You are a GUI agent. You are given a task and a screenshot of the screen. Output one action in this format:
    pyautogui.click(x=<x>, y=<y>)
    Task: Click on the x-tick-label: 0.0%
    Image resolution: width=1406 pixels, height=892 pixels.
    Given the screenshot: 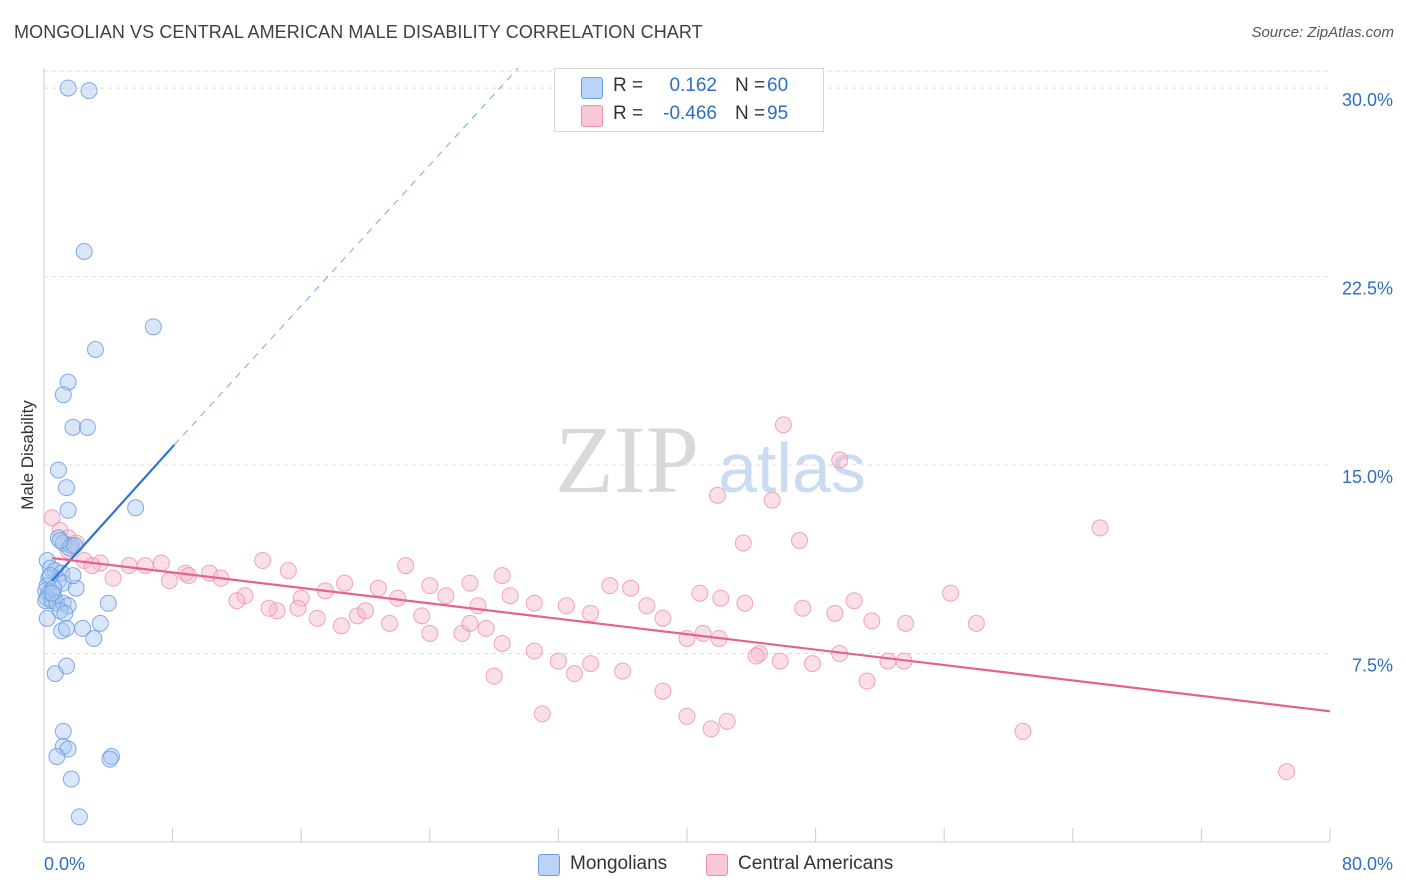 What is the action you would take?
    pyautogui.click(x=64, y=864)
    